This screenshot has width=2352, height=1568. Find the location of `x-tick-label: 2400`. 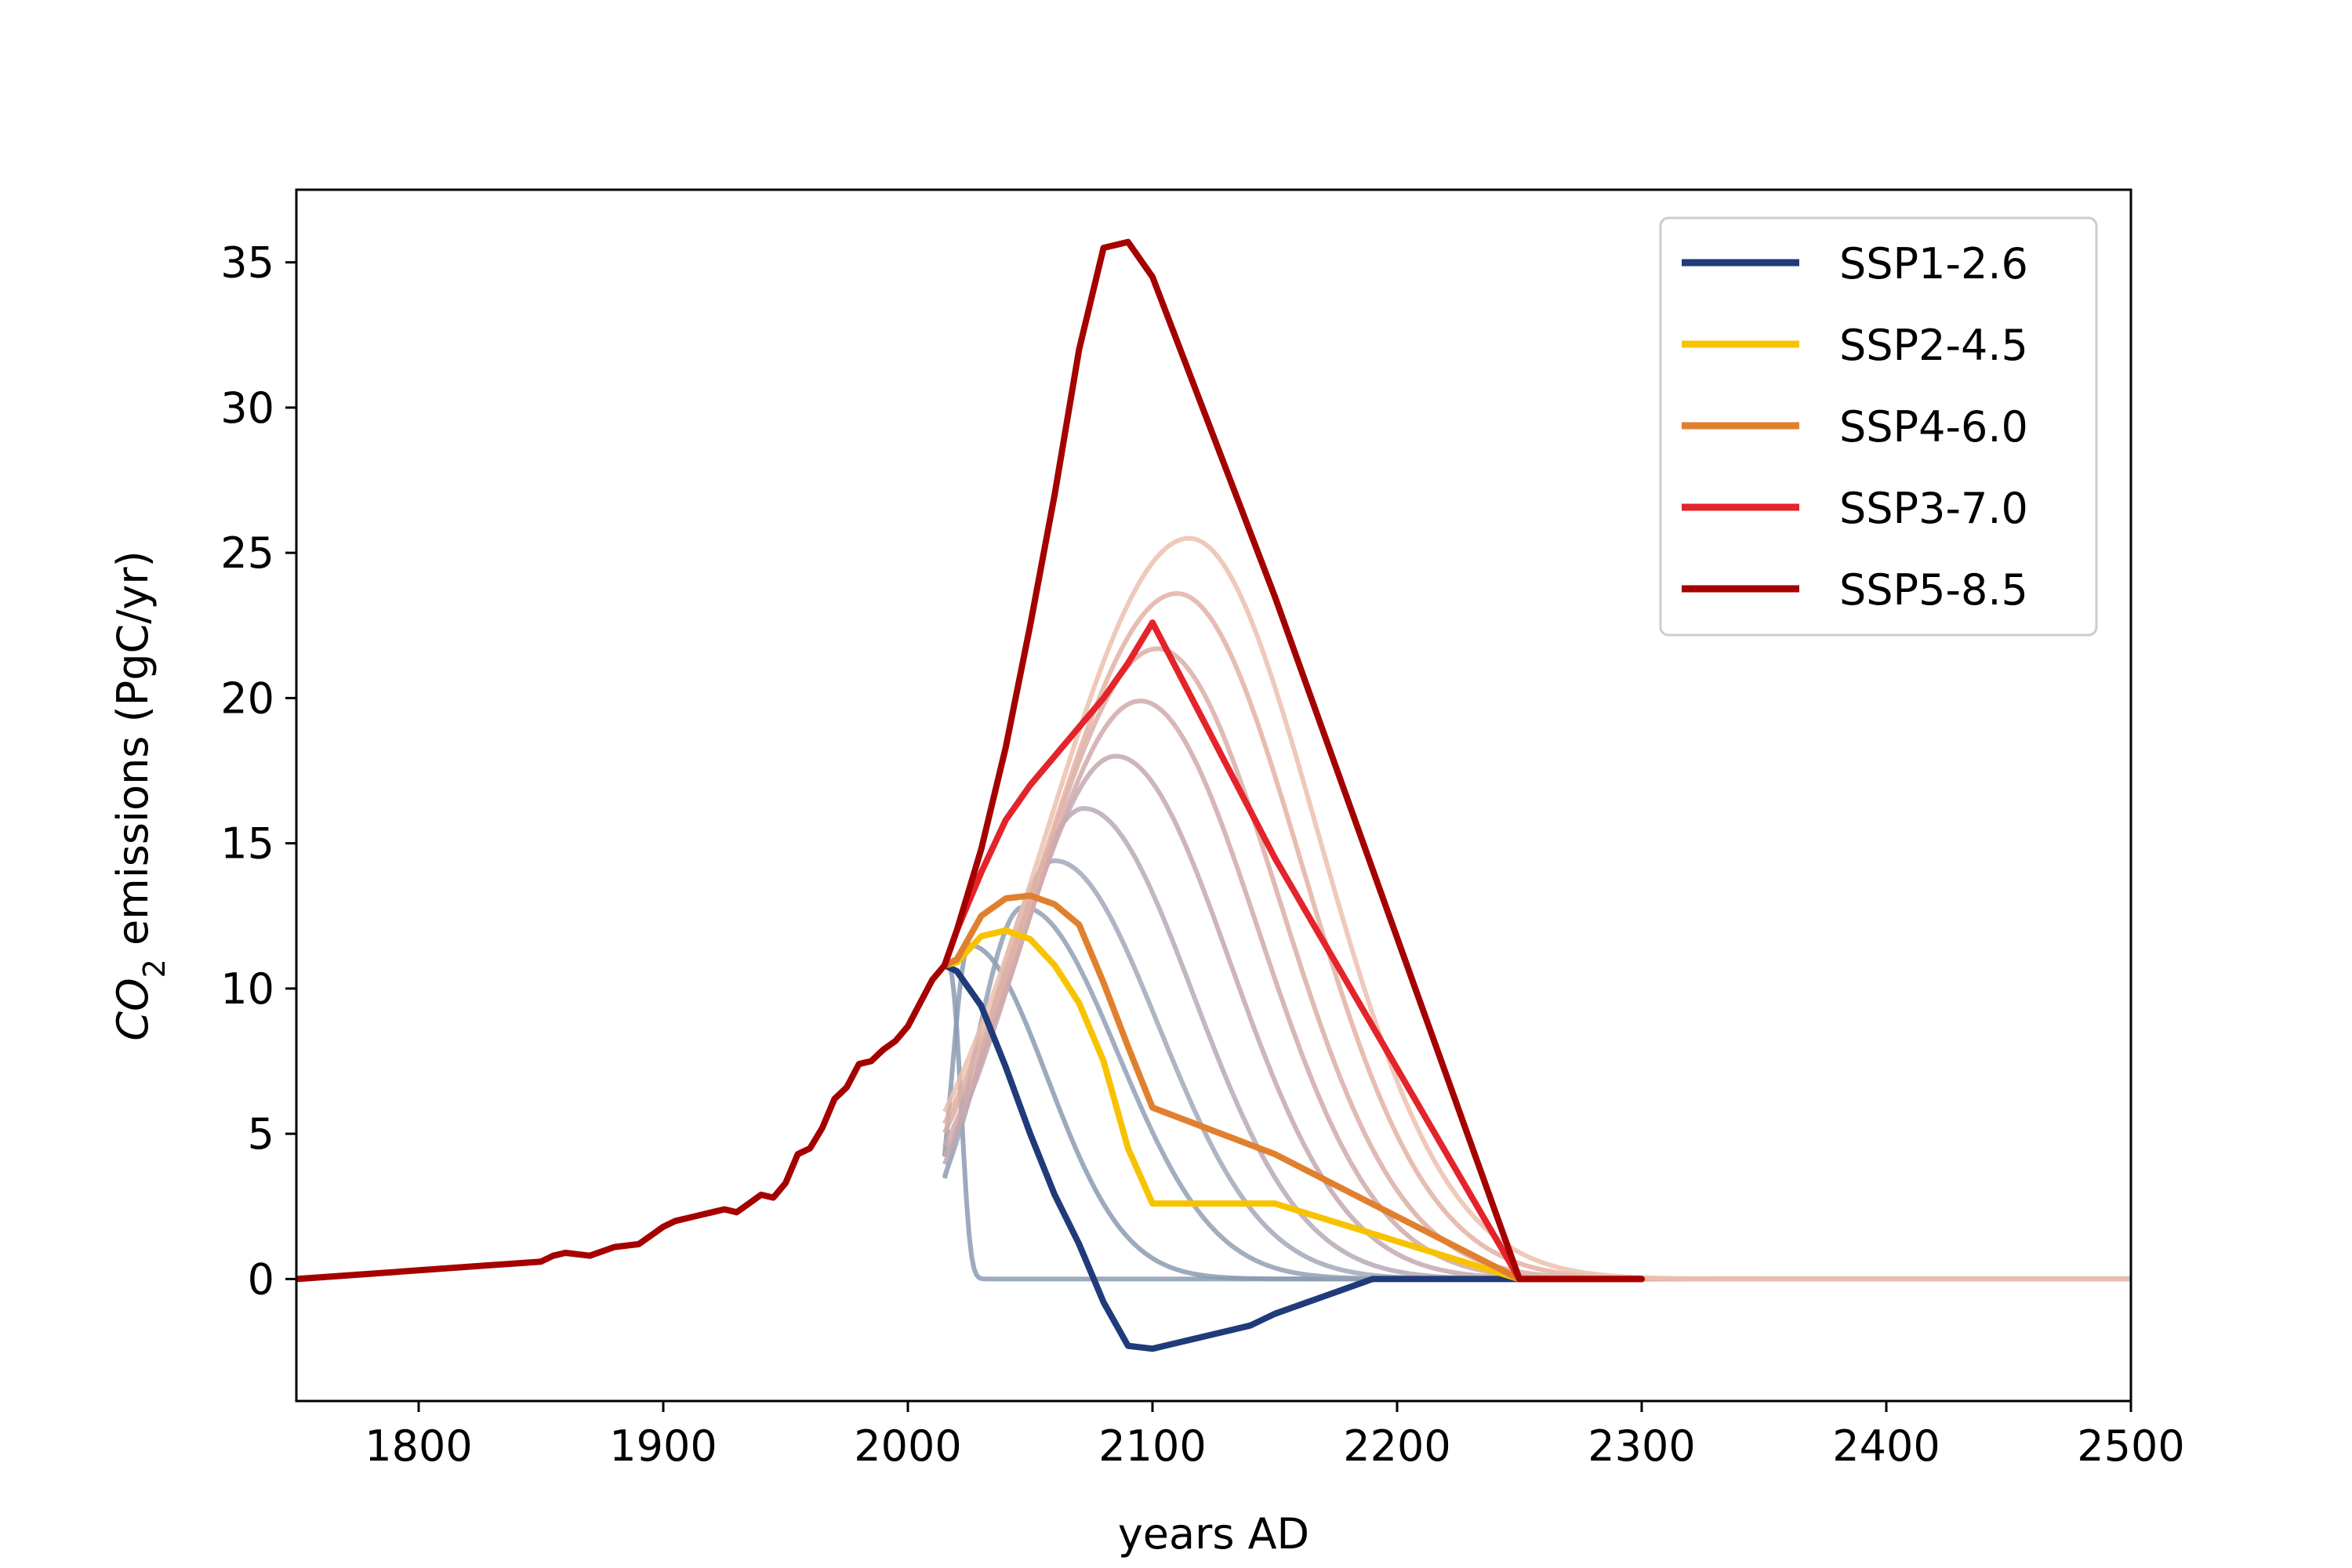

x-tick-label: 2400 is located at coordinates (1886, 1446).